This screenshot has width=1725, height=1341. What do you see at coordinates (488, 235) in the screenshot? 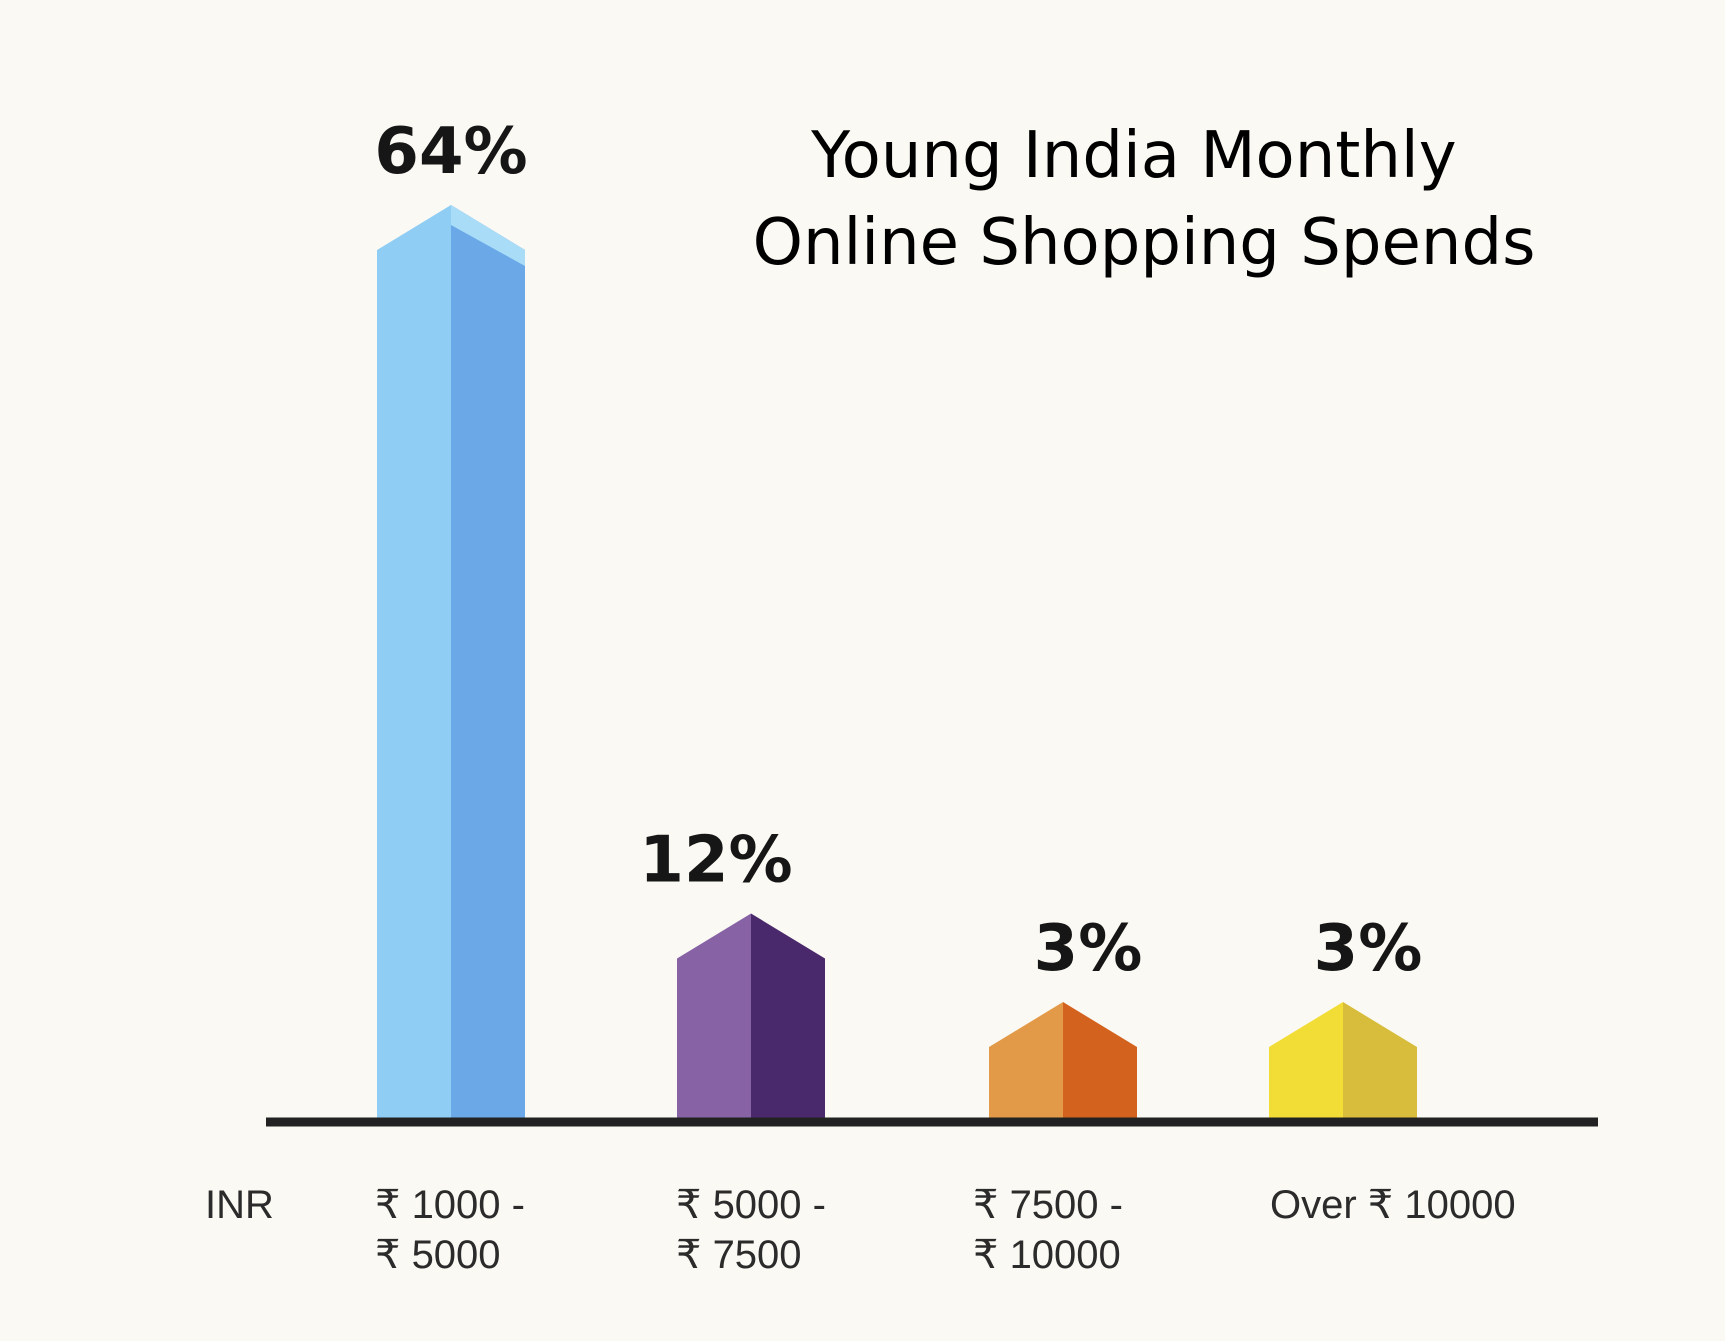
I see `bar-roof-cap` at bounding box center [488, 235].